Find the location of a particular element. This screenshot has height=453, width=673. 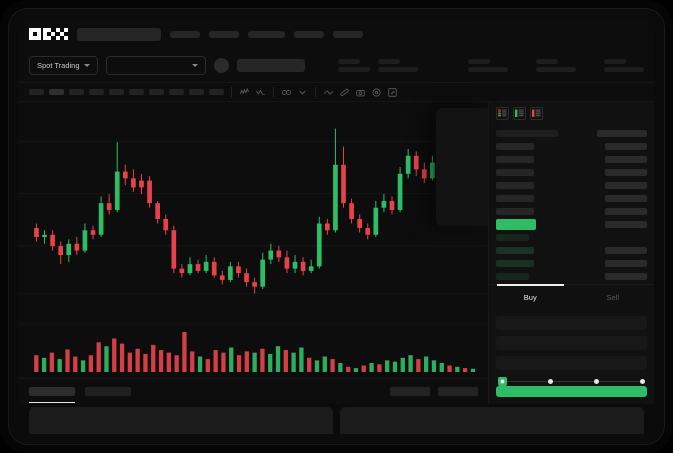

okx-logo-icon is located at coordinates (48, 34).